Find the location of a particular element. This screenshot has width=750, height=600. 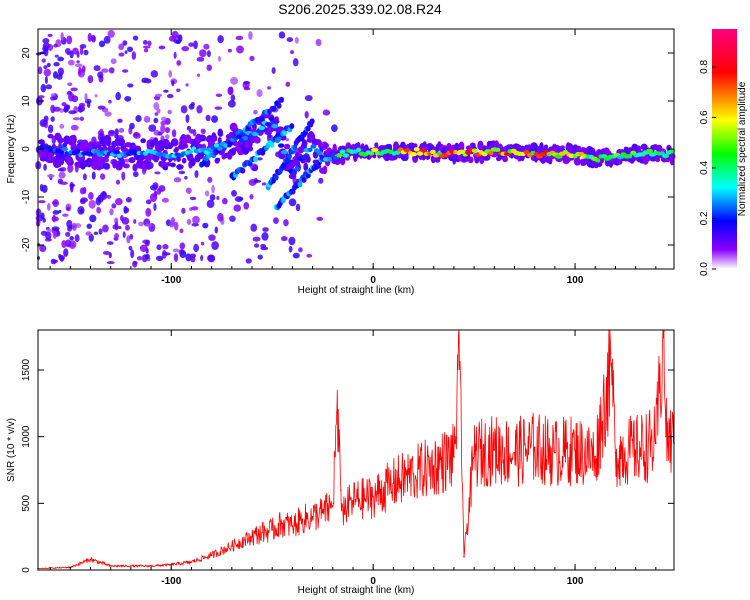

spectrogram-y-tick-label: -10 is located at coordinates (26, 196).